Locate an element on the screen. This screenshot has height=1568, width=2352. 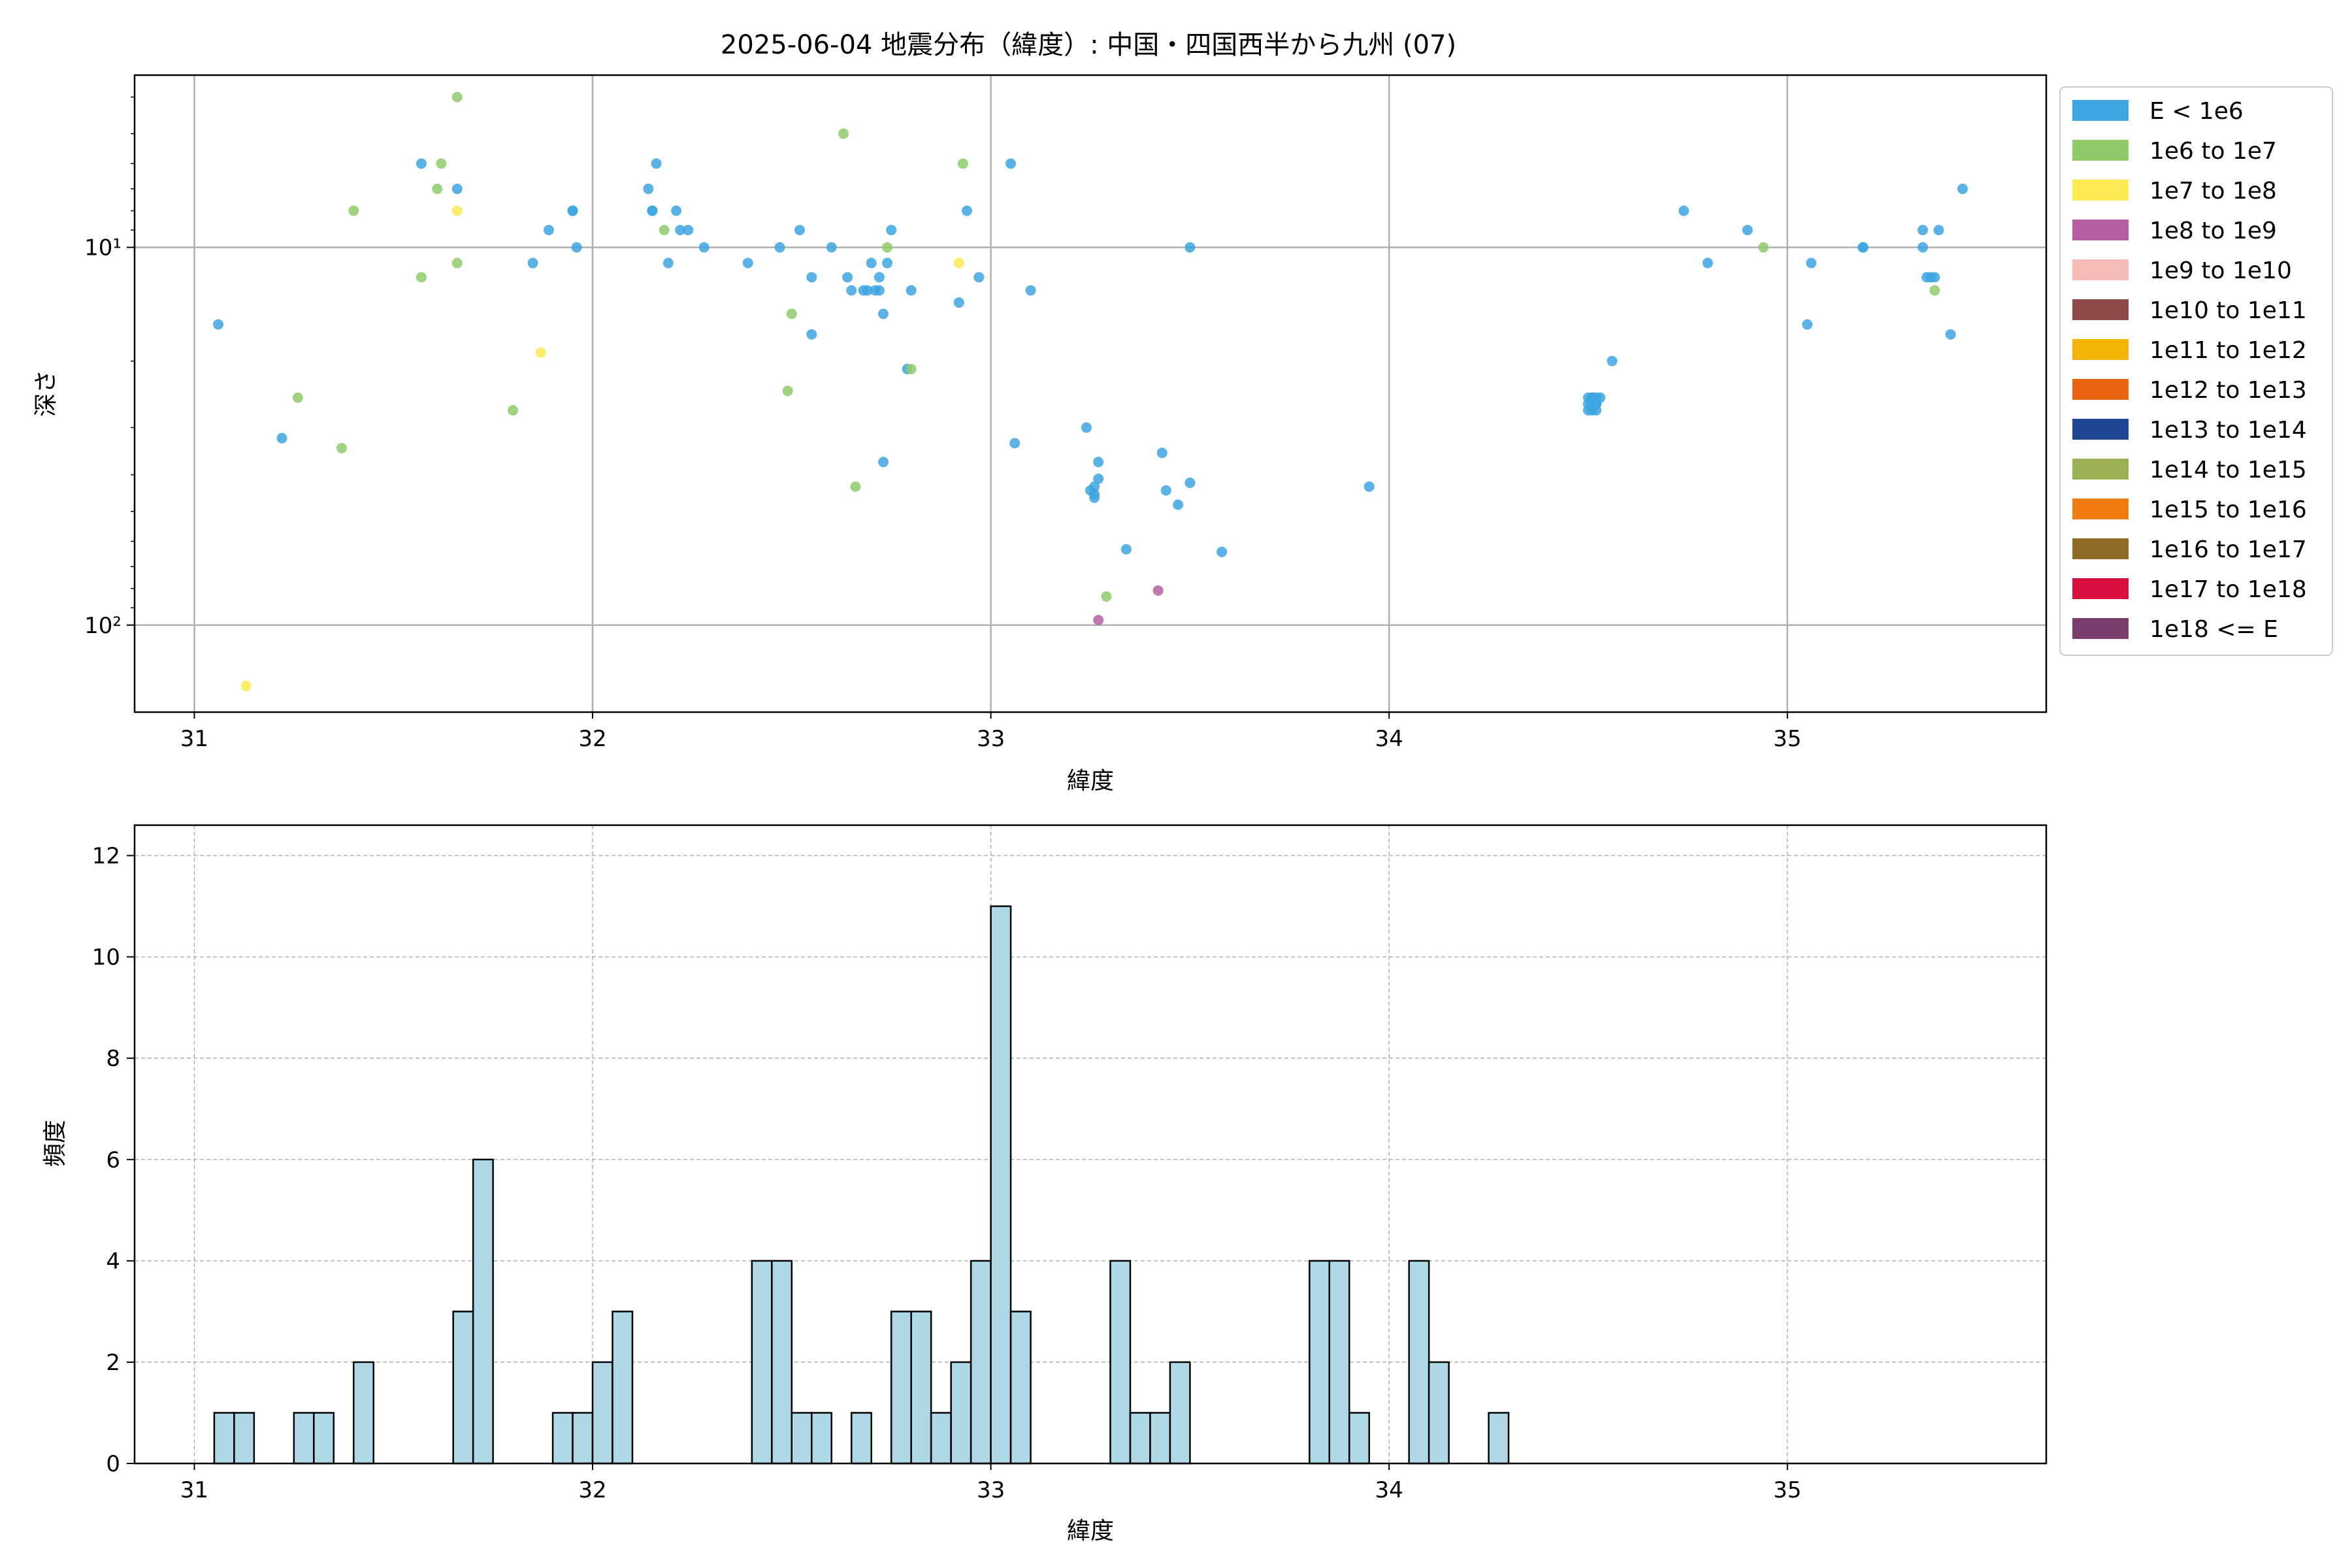
legend-label: 1e12 to 1e13 is located at coordinates (2228, 390).